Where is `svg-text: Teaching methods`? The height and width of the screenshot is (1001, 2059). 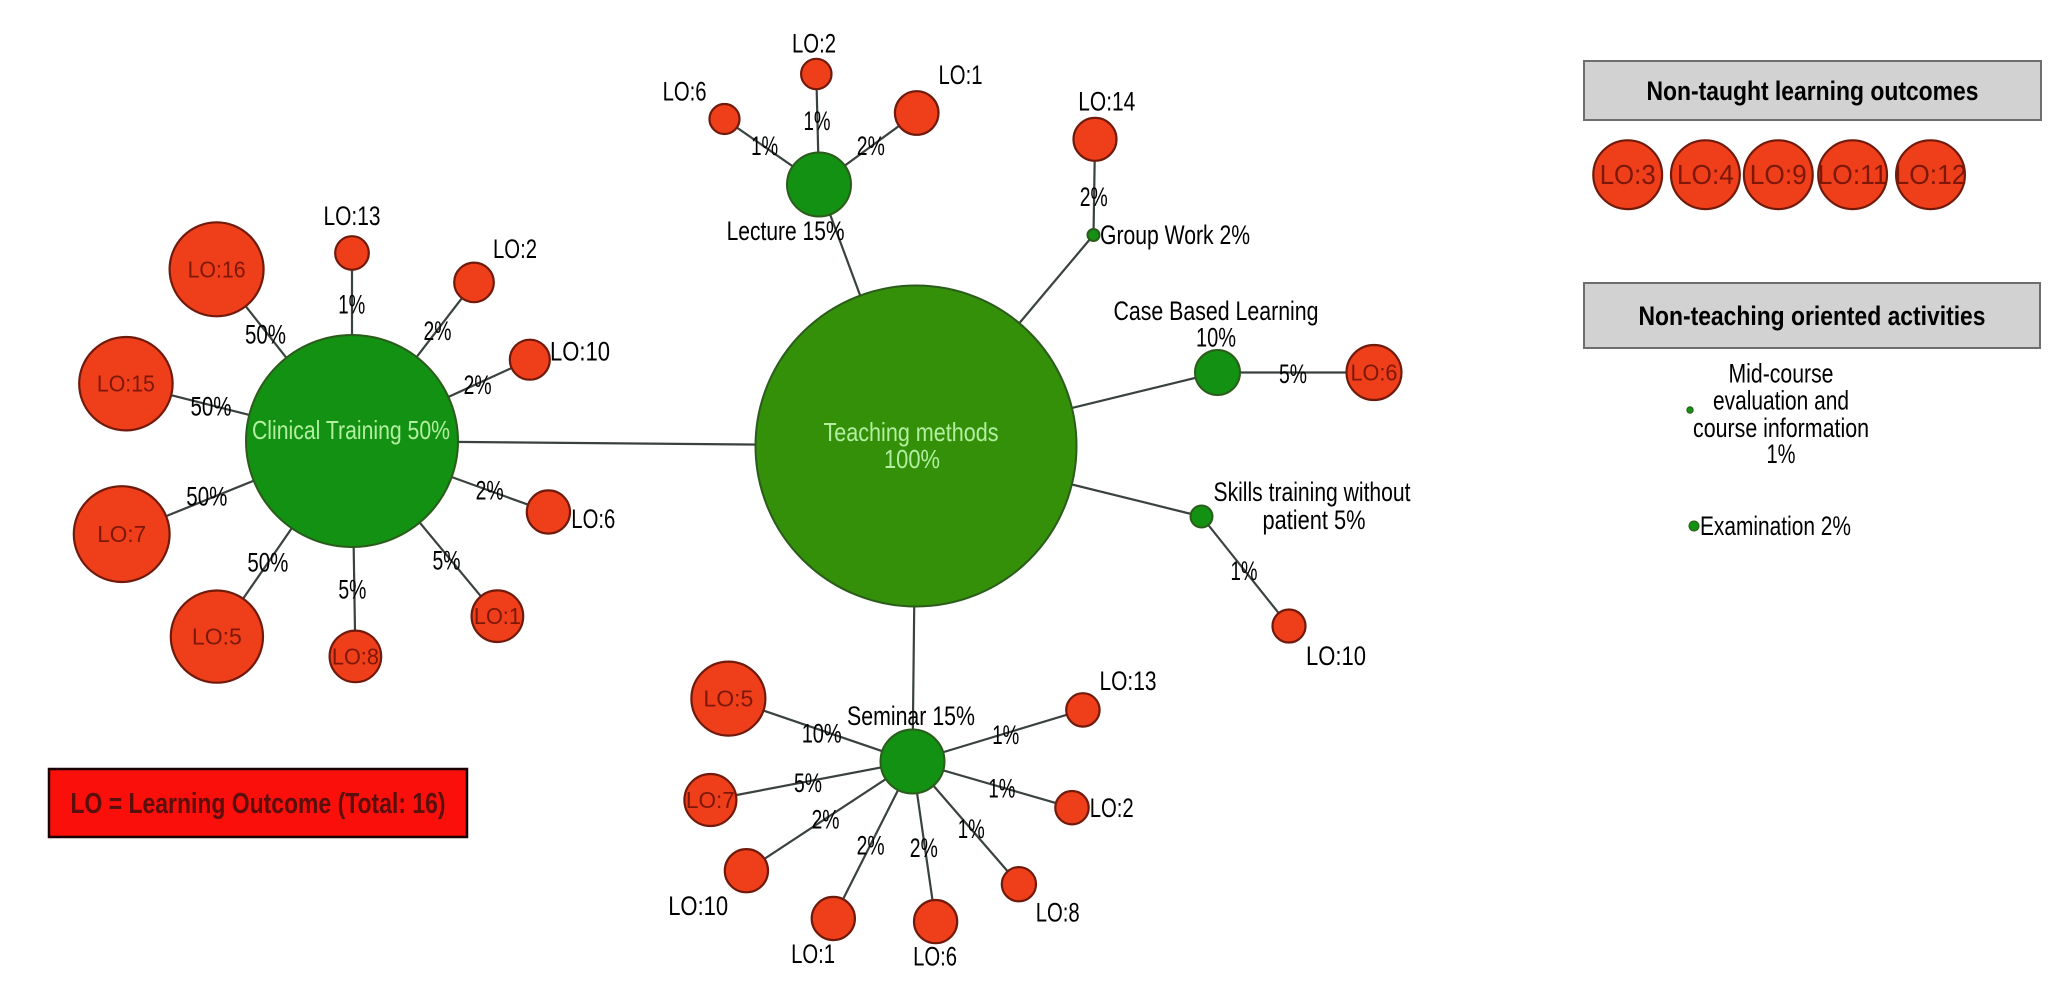 svg-text: Teaching methods is located at coordinates (911, 432).